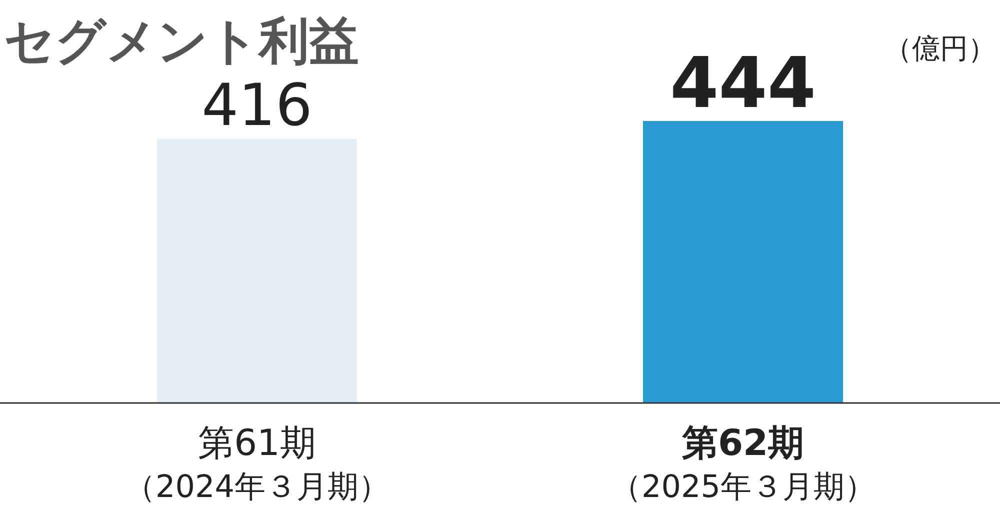  I want to click on x-tick-label: 第61期（2024年３月期）, so click(257, 464).